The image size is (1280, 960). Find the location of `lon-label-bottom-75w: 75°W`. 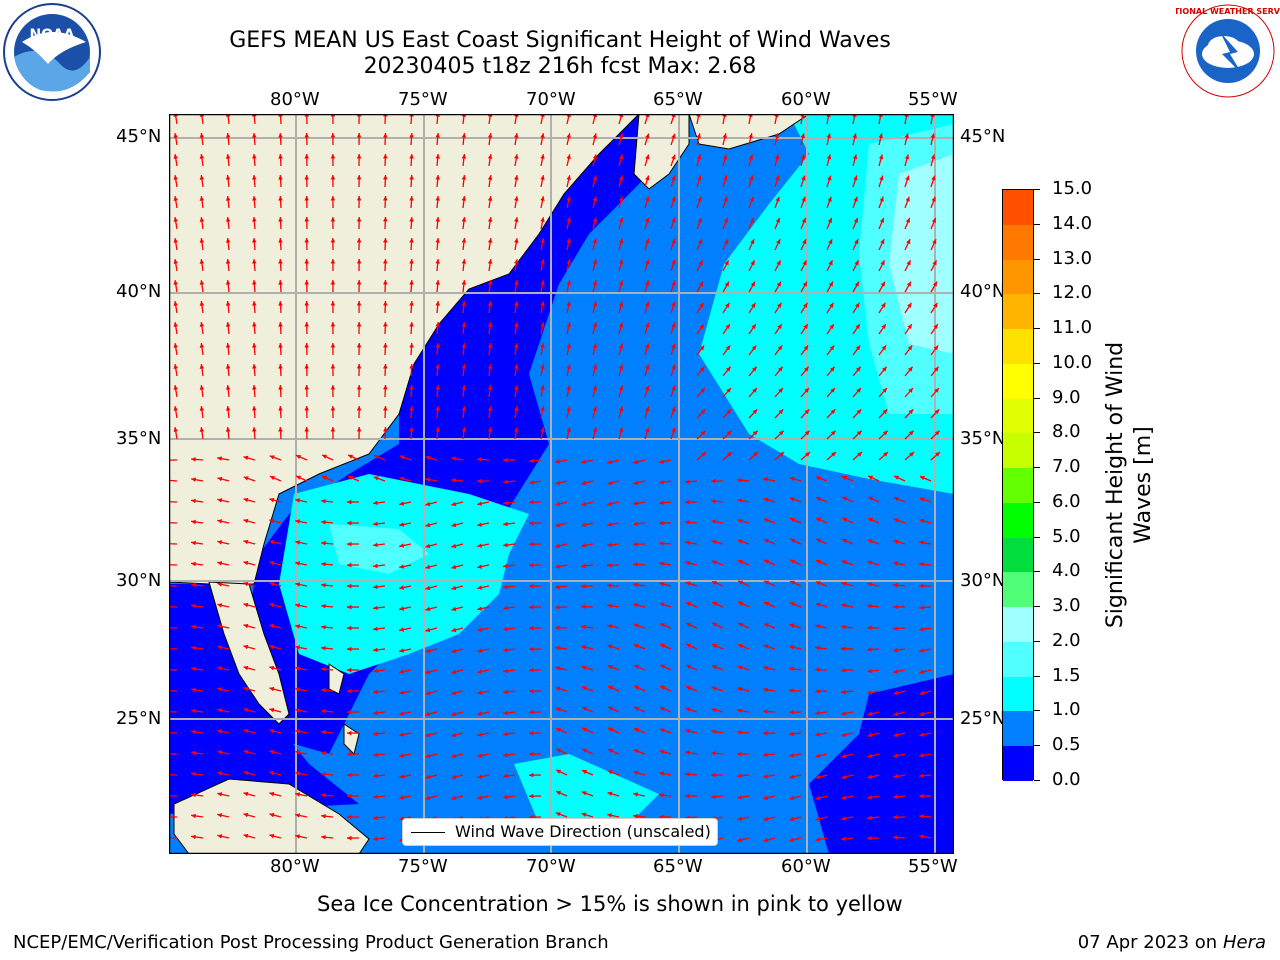

lon-label-bottom-75w: 75°W is located at coordinates (423, 866).